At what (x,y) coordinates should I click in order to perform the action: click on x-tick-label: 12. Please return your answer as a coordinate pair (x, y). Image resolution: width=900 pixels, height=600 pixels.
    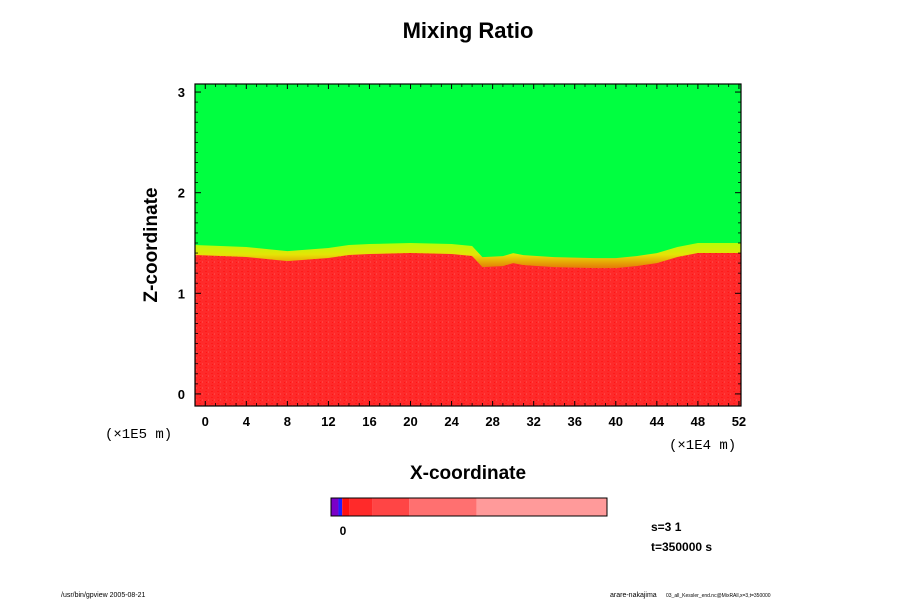
    Looking at the image, I should click on (328, 421).